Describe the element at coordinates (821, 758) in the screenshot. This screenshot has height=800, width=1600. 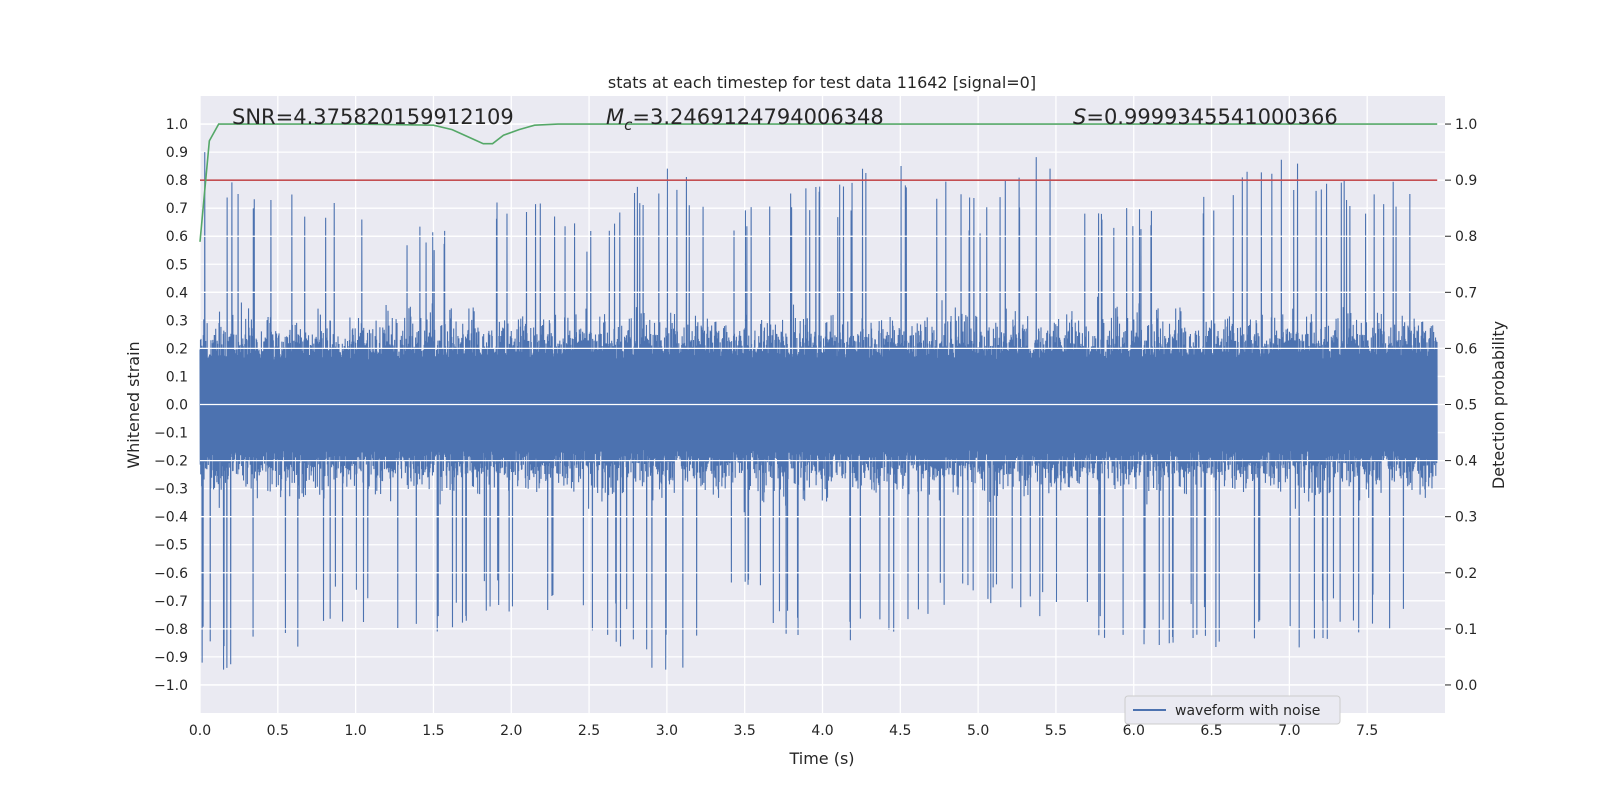
I see `x-axis-label: Time (s)` at that location.